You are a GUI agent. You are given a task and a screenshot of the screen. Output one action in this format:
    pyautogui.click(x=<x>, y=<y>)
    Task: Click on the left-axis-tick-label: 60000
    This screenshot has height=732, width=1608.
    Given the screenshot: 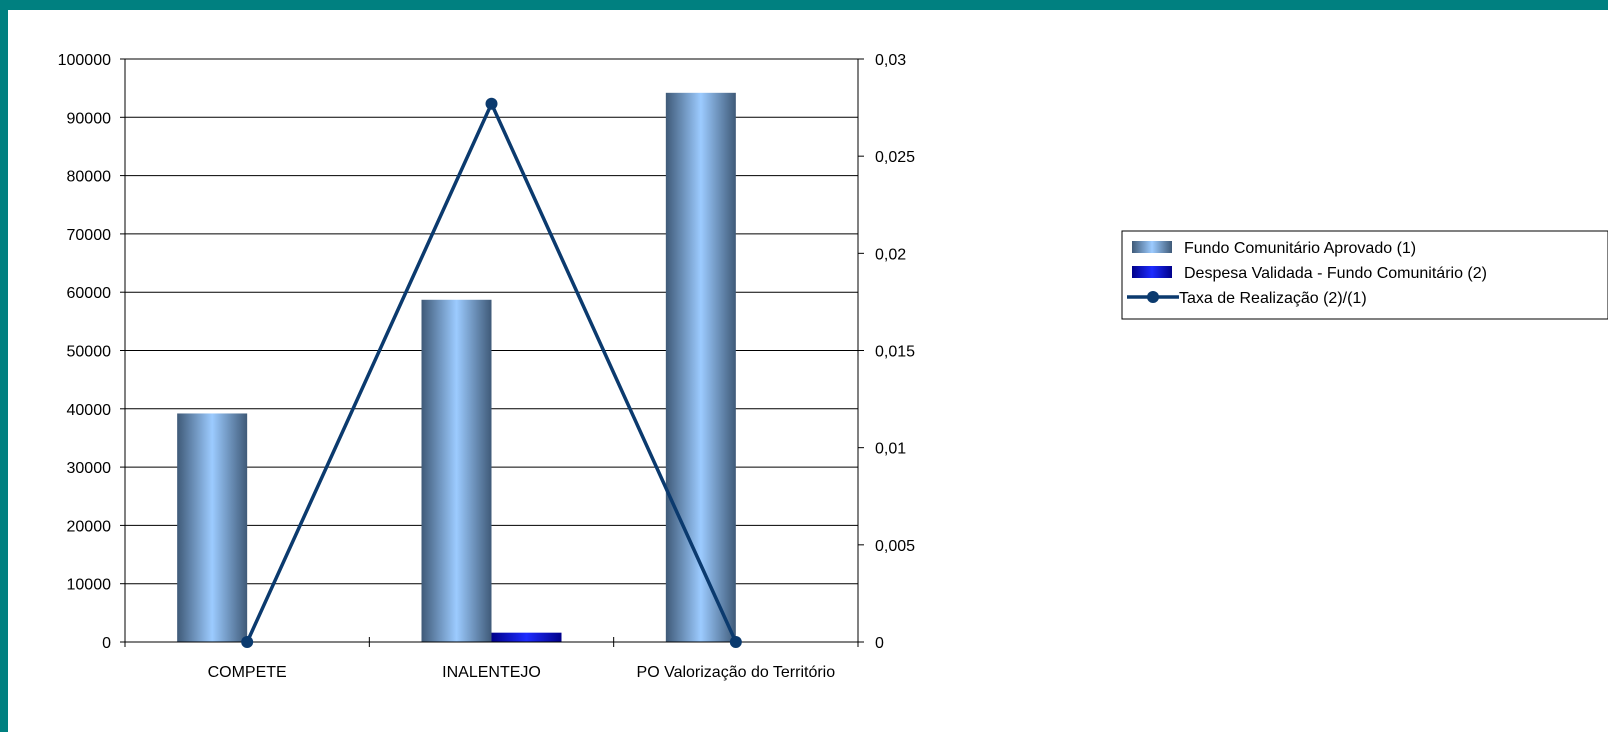 What is the action you would take?
    pyautogui.click(x=89, y=293)
    